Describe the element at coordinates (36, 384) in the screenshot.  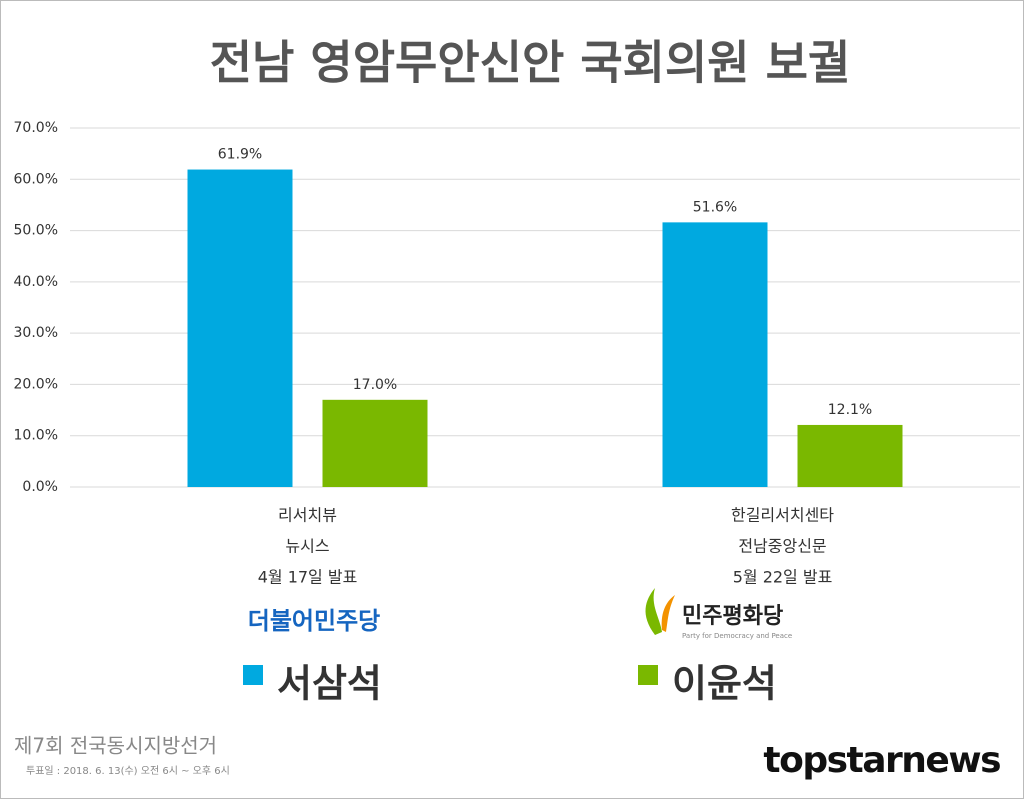
I see `y-tick-label: 20.0%` at that location.